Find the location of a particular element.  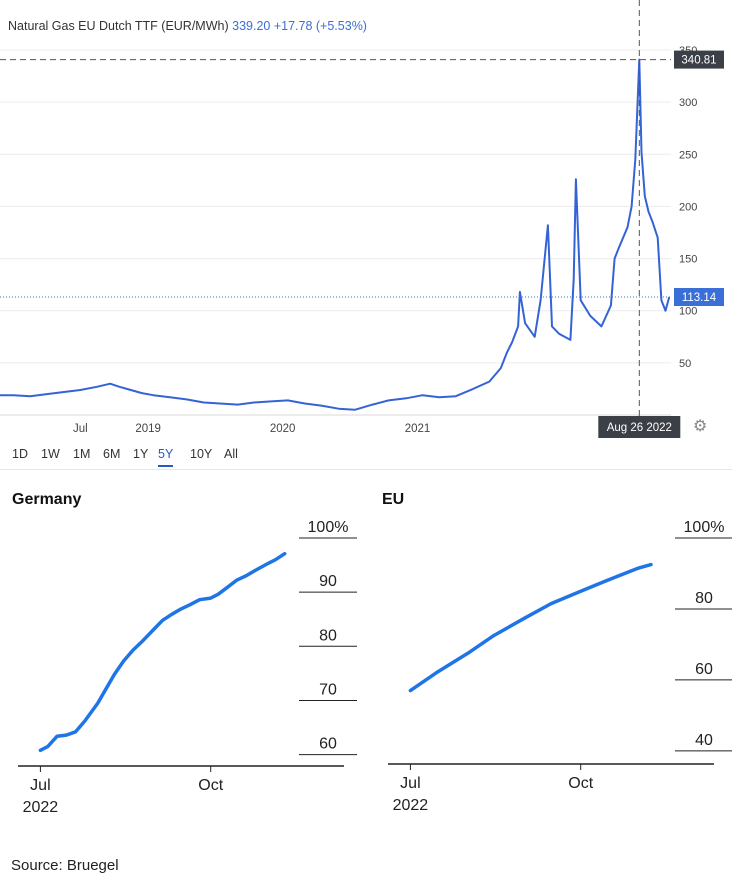

crosshair-value-label: 340.81 is located at coordinates (698, 61).